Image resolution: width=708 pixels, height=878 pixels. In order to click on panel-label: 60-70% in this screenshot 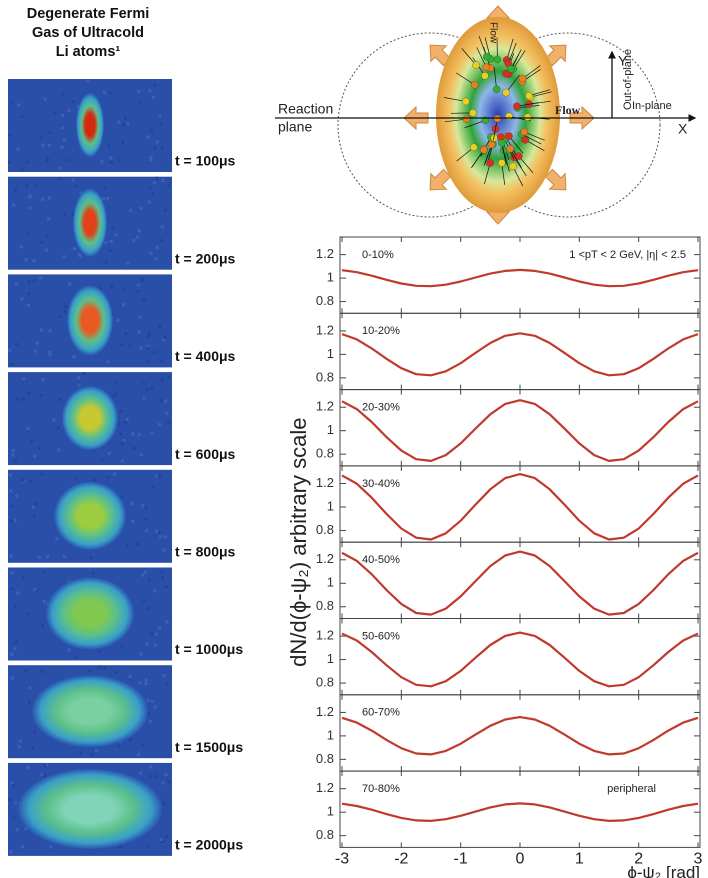, I will do `click(381, 713)`.